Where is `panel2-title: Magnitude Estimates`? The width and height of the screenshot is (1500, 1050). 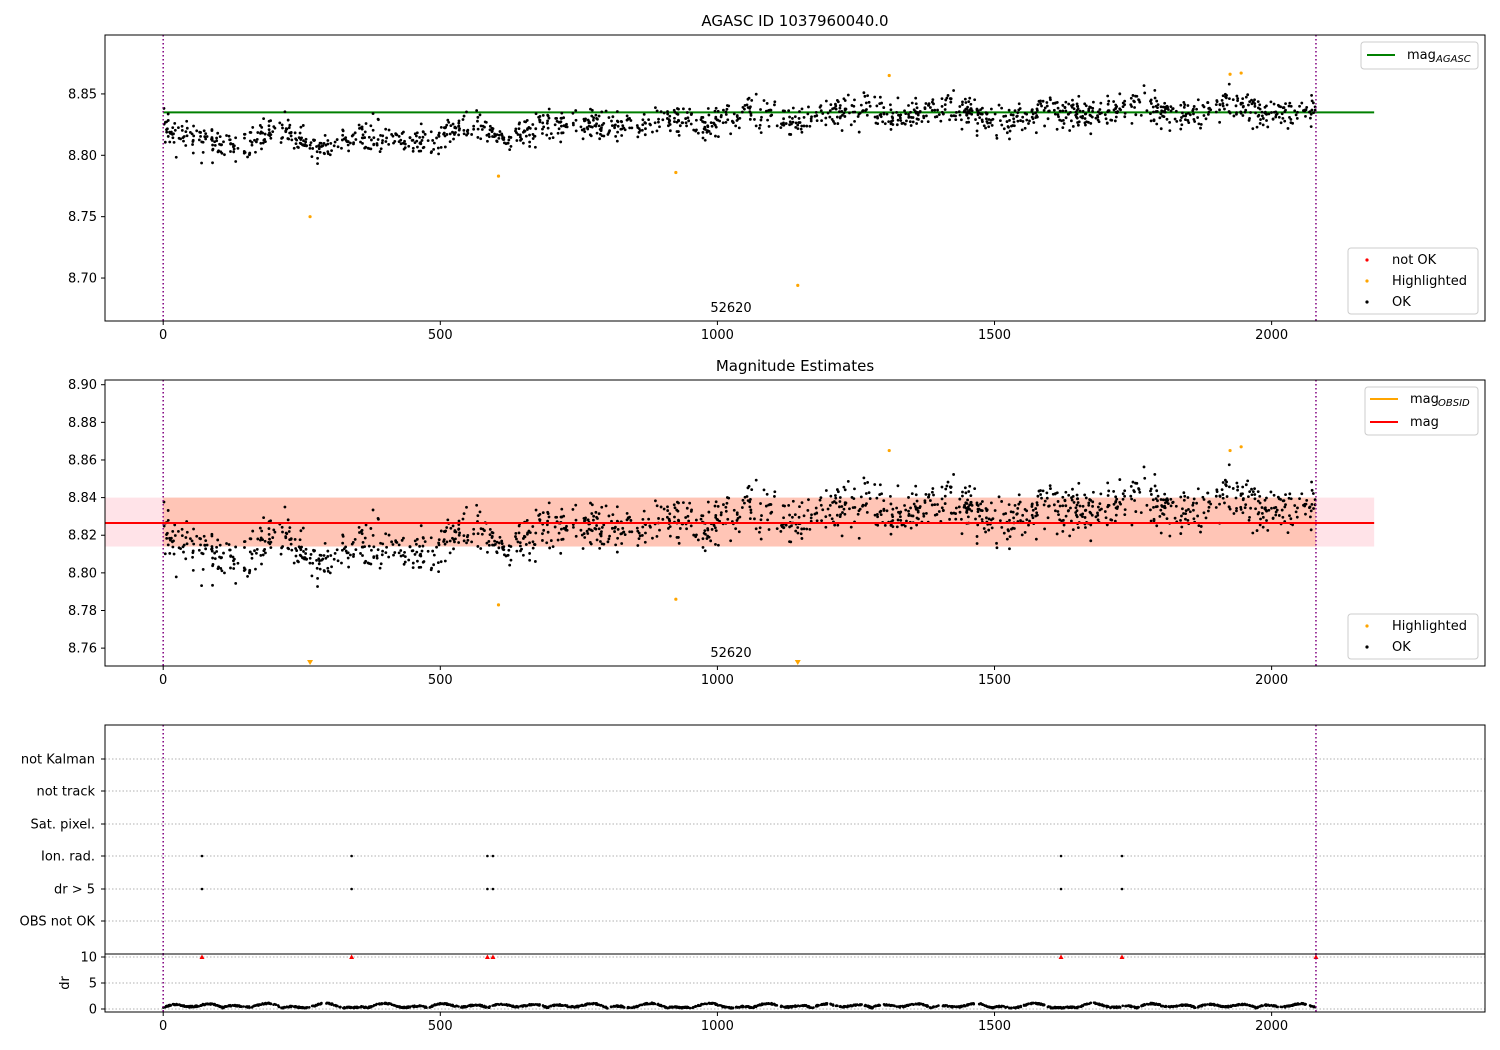
panel2-title: Magnitude Estimates is located at coordinates (795, 366).